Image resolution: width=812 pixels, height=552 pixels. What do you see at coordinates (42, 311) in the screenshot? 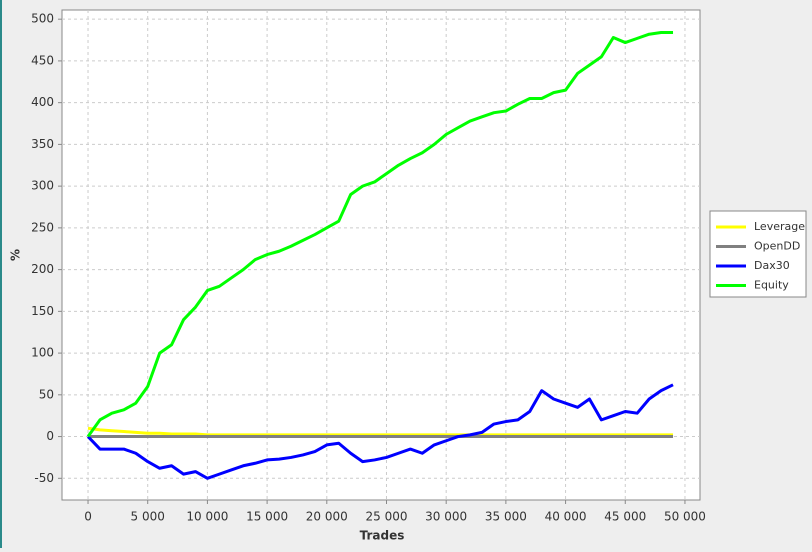
I see `y-tick-label: 150` at bounding box center [42, 311].